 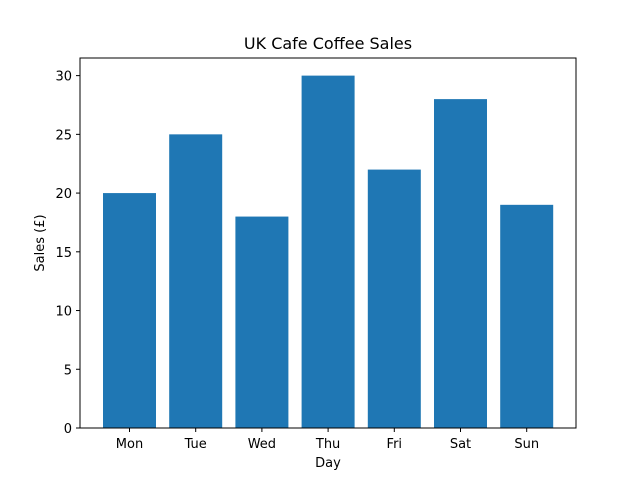 I want to click on x-tick-label: Fri, so click(x=395, y=444).